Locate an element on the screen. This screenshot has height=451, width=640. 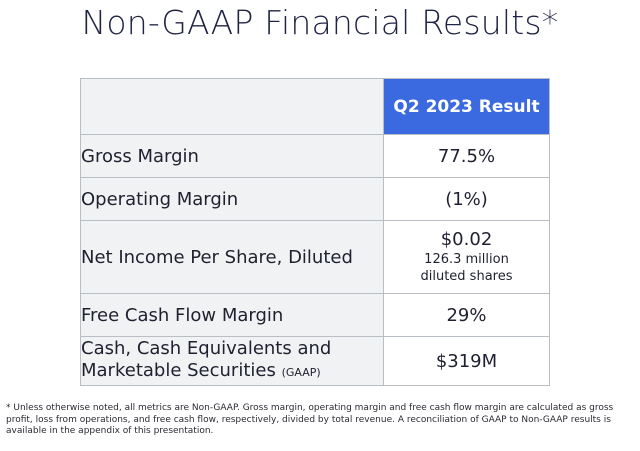
cash-label-line1: Cash, Cash Equivalents and is located at coordinates (206, 348).